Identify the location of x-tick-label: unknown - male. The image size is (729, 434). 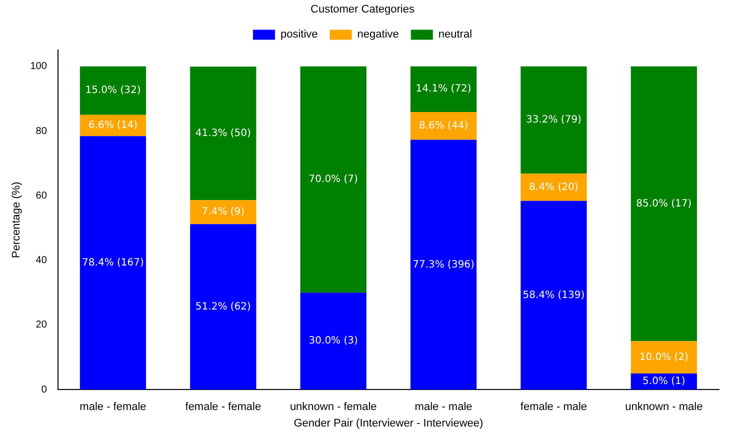
(664, 407).